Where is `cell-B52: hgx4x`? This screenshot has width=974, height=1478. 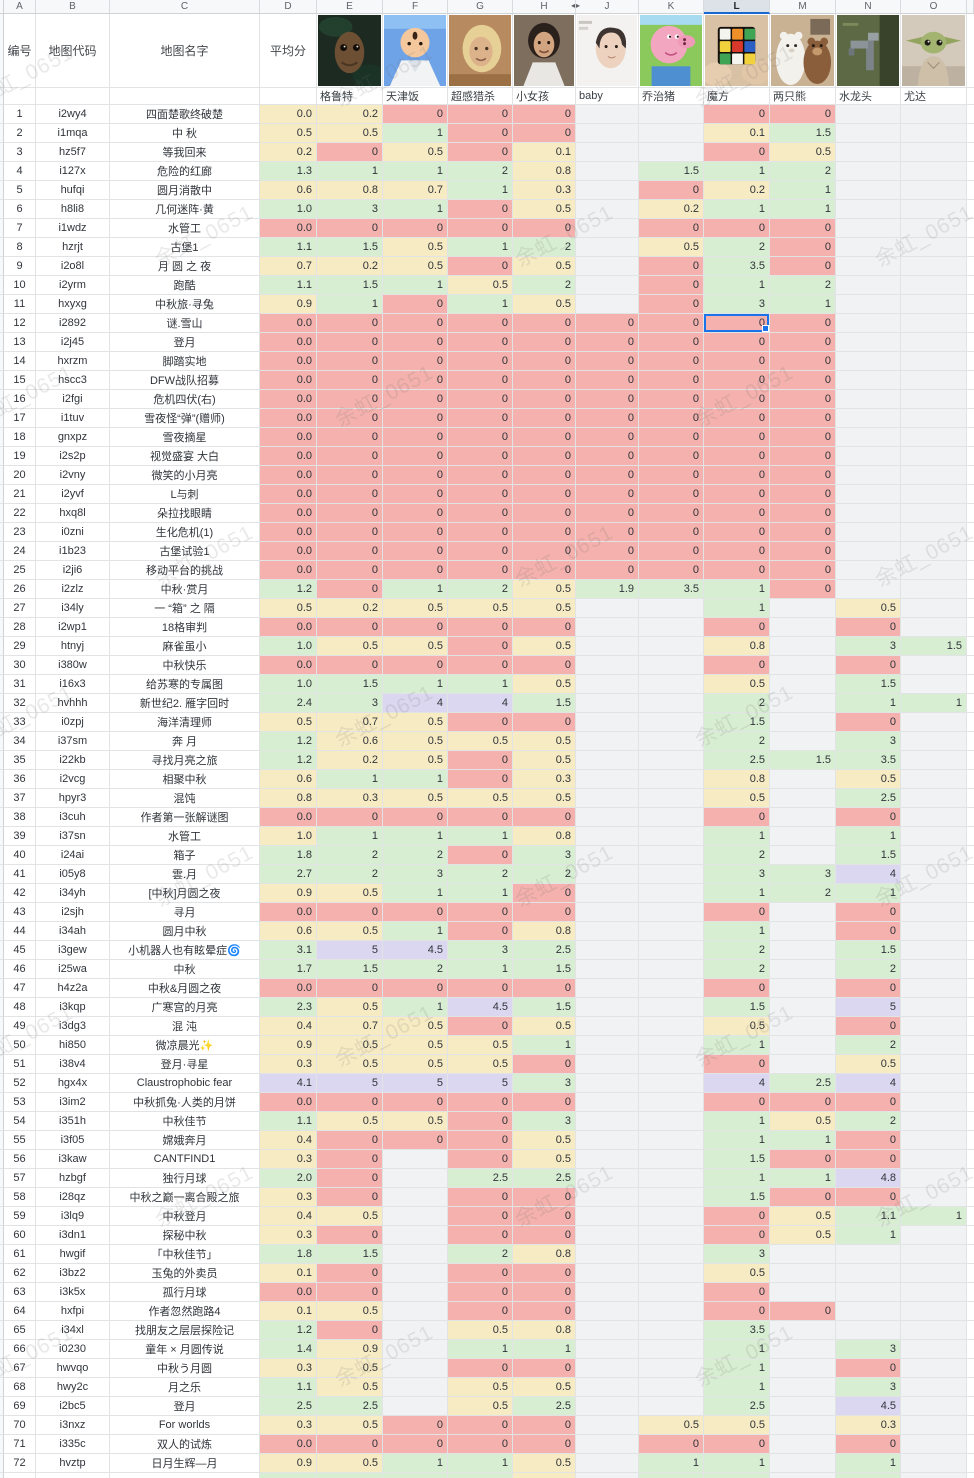
cell-B52: hgx4x is located at coordinates (73, 1083).